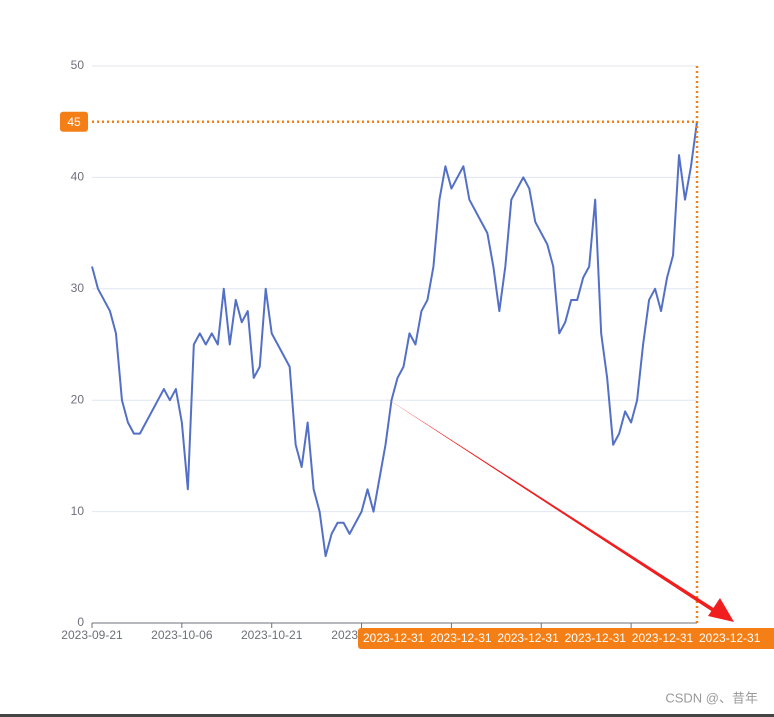 This screenshot has width=774, height=717. I want to click on pointer-y-label: 45, so click(74, 122).